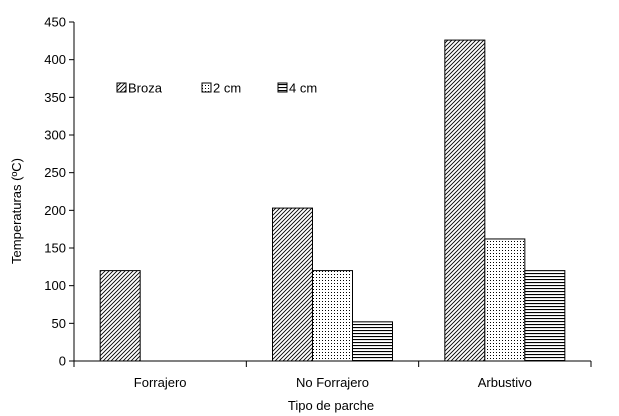 This screenshot has height=416, width=619. Describe the element at coordinates (282, 87) in the screenshot. I see `legend-swatch-4-cm` at that location.